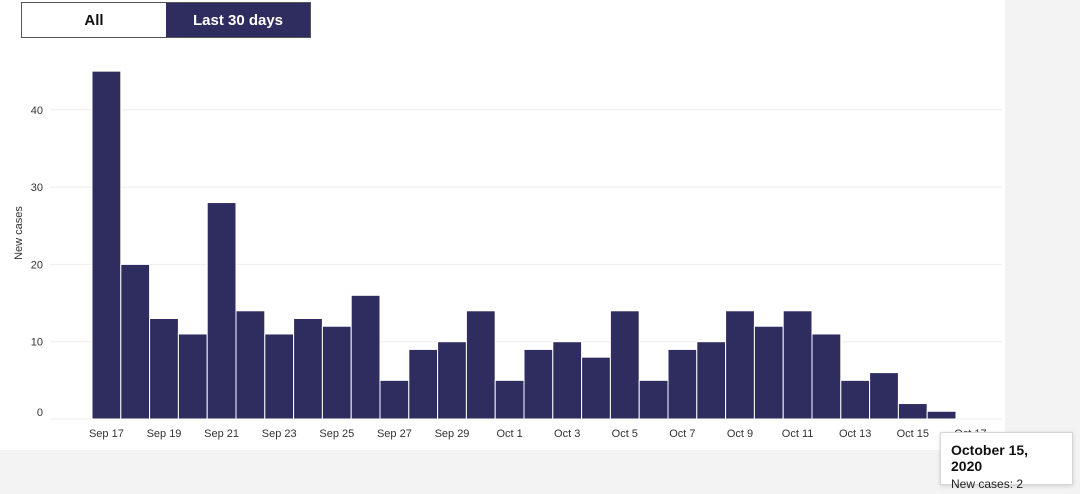 This screenshot has width=1080, height=494. What do you see at coordinates (394, 399) in the screenshot?
I see `bar: Sep 27: 5` at bounding box center [394, 399].